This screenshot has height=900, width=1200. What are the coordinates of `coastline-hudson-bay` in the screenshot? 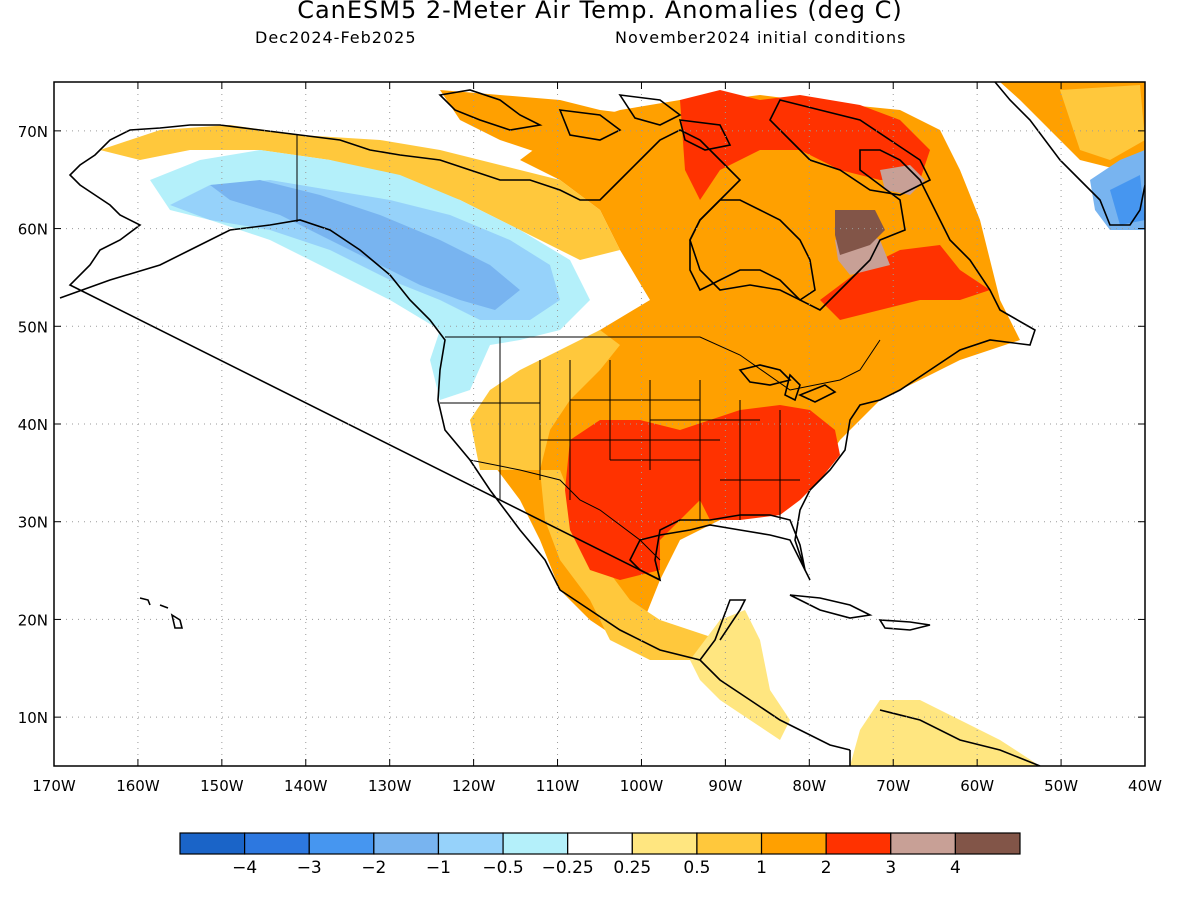 It's located at (752, 250).